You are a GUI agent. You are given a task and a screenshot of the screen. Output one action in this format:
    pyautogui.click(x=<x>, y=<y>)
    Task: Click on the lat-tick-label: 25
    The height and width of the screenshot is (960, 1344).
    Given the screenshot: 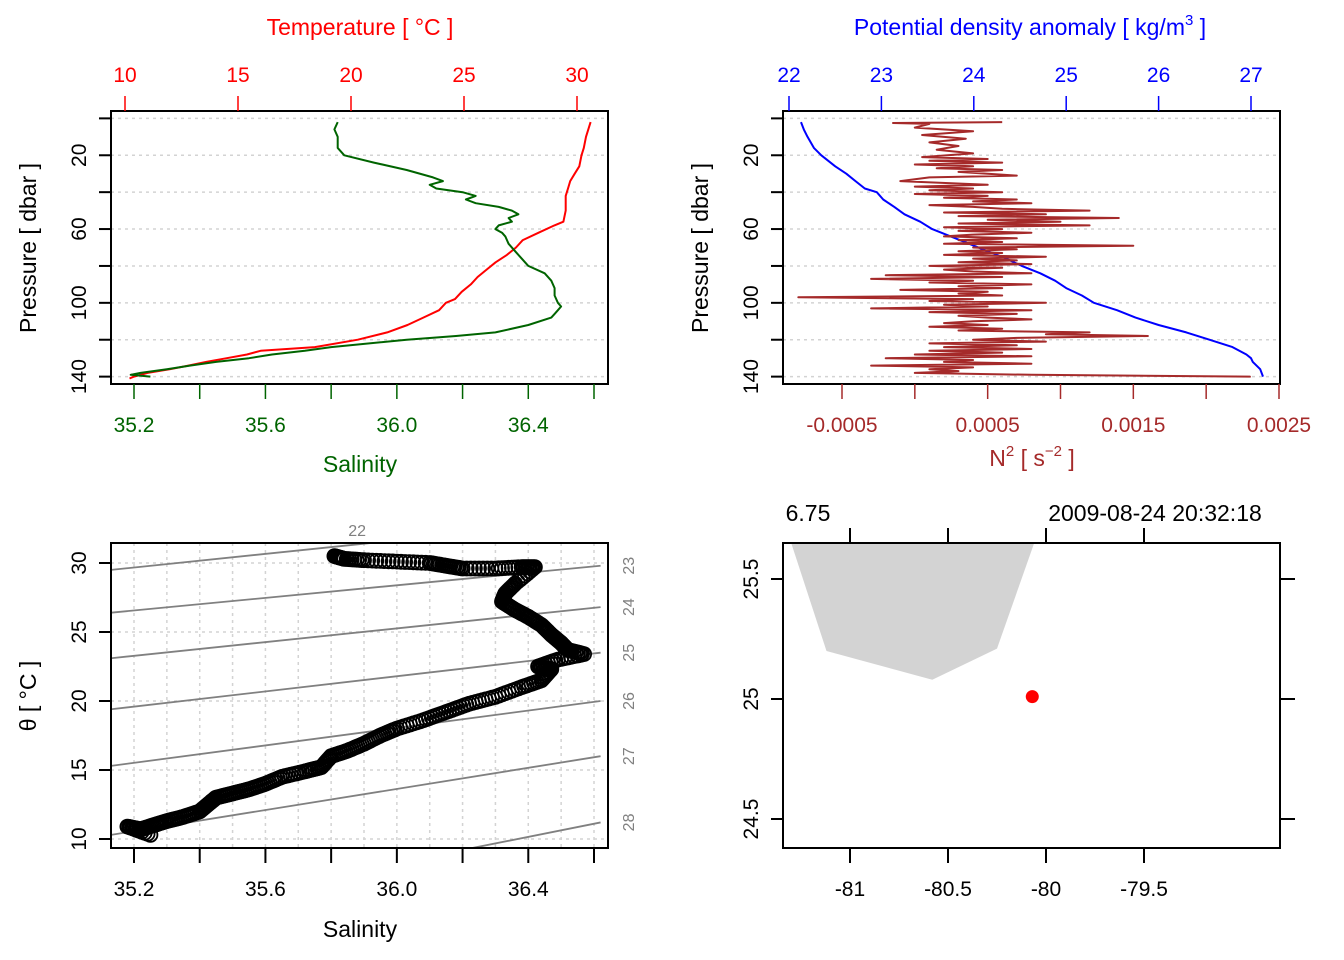 What is the action you would take?
    pyautogui.click(x=751, y=698)
    